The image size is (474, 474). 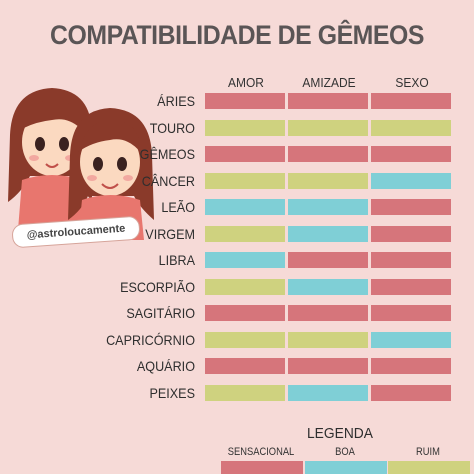 I want to click on sign-label: CÂNCER, so click(x=168, y=180).